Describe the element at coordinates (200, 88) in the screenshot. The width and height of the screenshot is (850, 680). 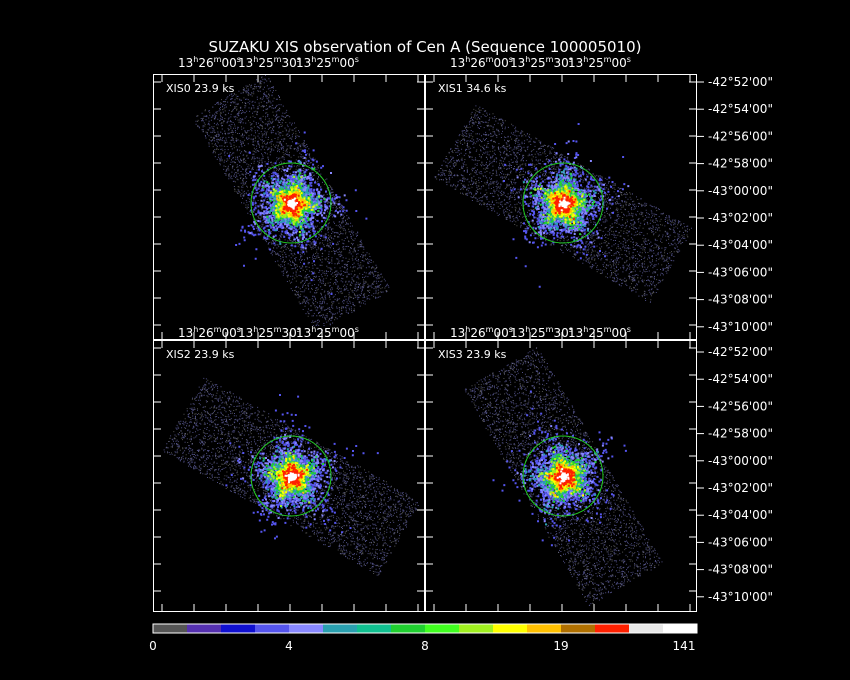
I see `panel-label-xis0: XIS0 23.9 ks` at that location.